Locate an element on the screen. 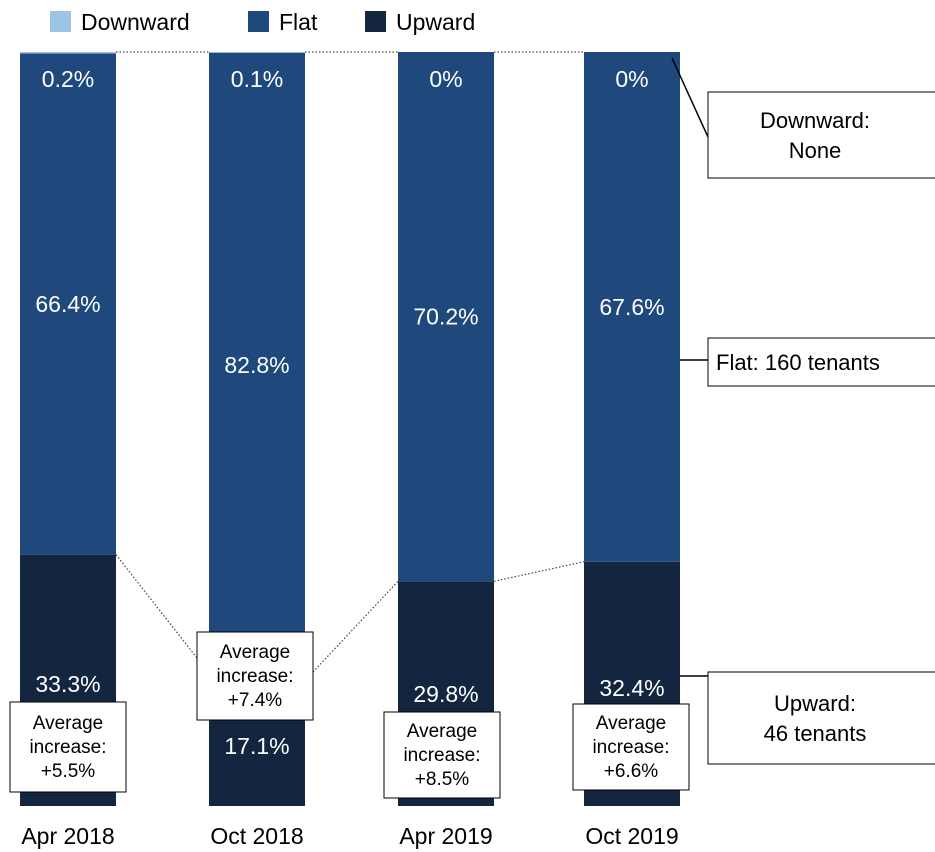 This screenshot has width=935, height=852. callout-text: Flat: 160 tenants is located at coordinates (798, 362).